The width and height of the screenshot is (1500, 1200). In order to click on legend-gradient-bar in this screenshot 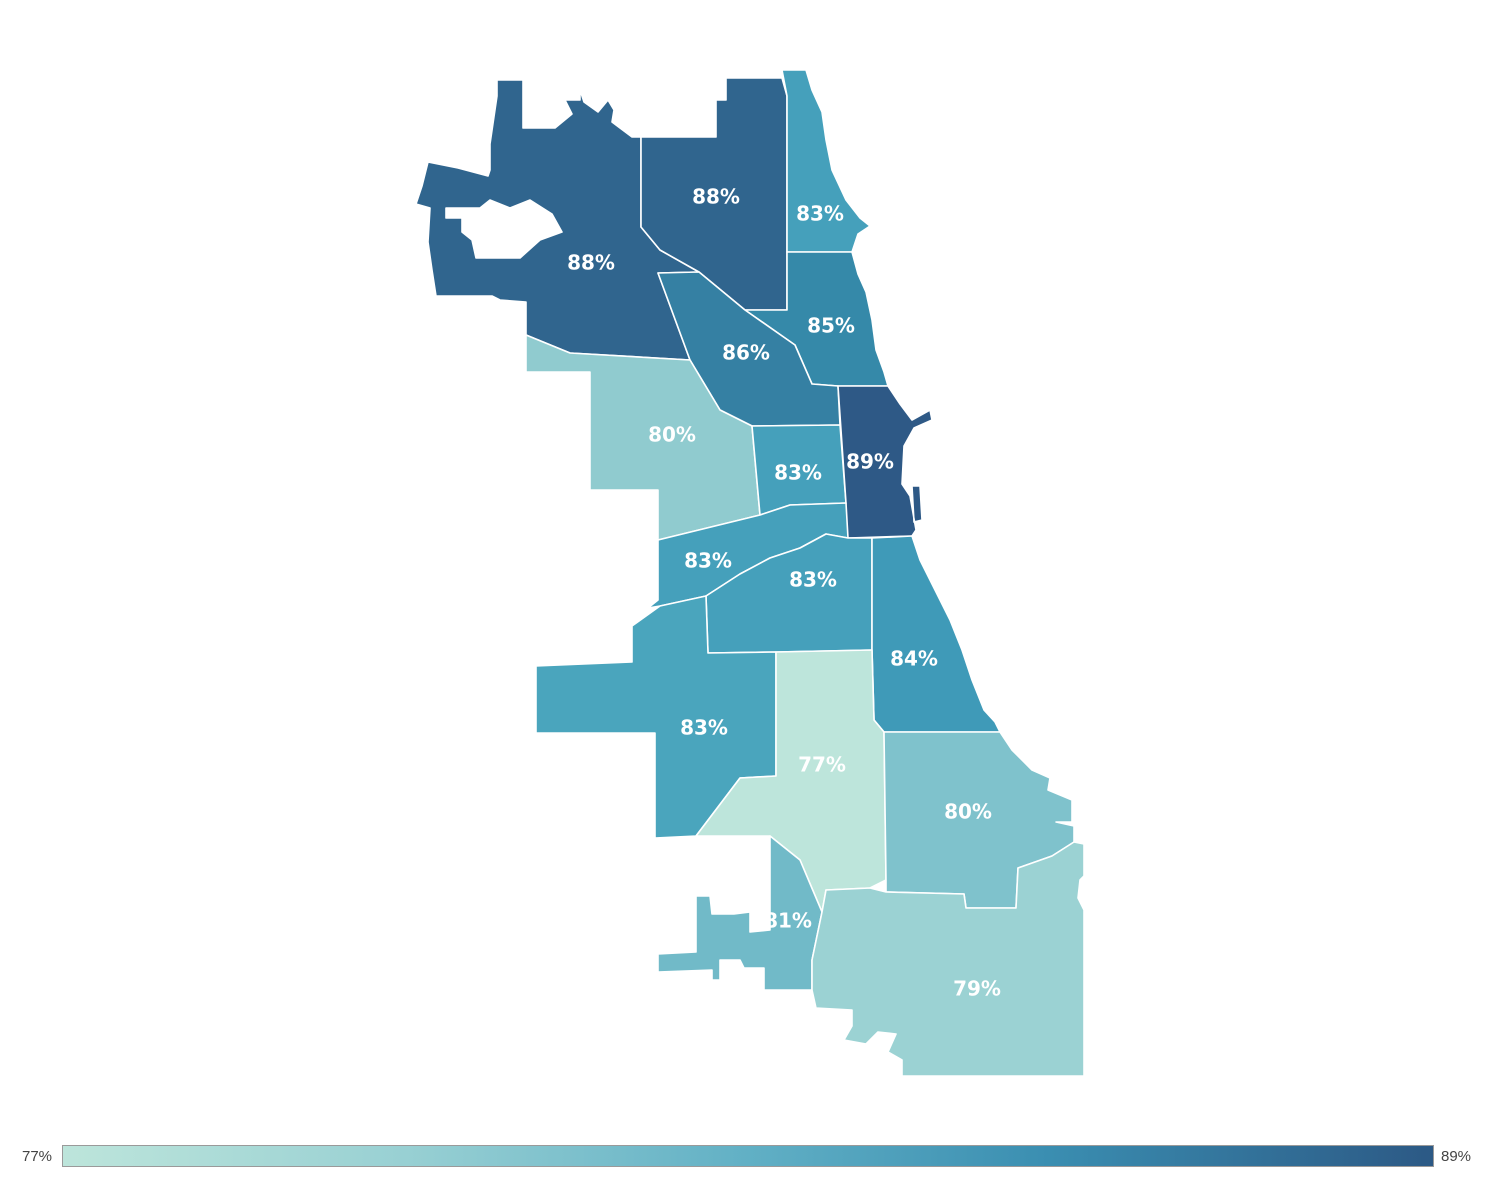, I will do `click(748, 1156)`.